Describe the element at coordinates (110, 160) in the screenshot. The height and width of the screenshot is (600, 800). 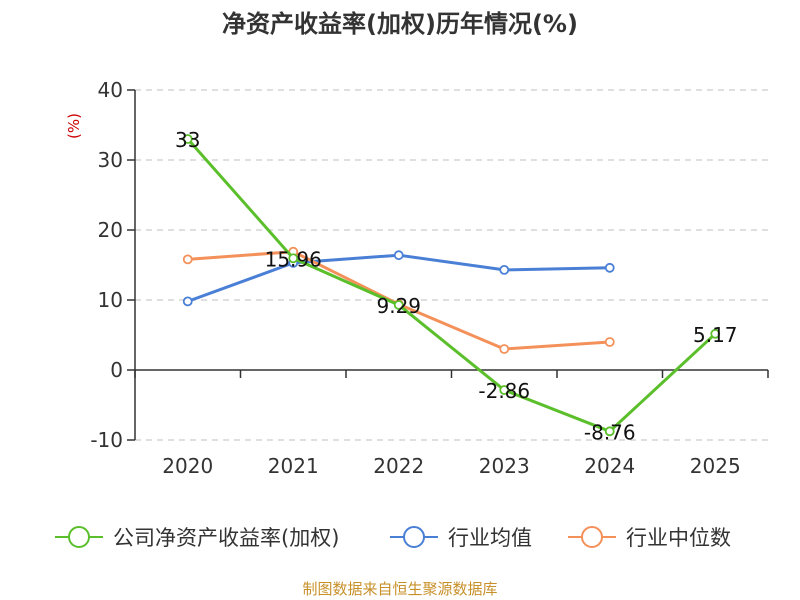
I see `y-tick-label: 30` at that location.